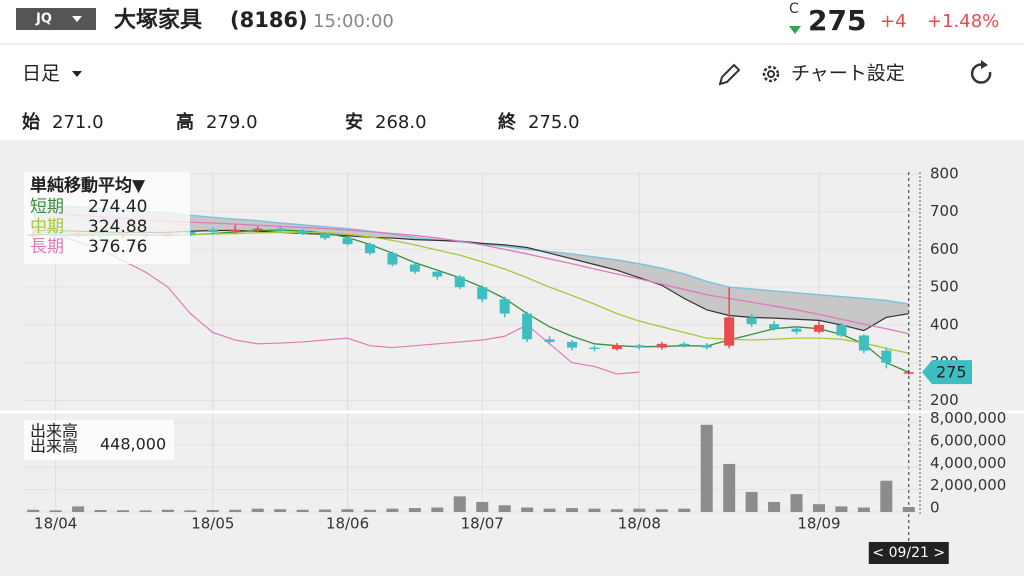  I want to click on stock-name: 大塚家具, so click(158, 20).